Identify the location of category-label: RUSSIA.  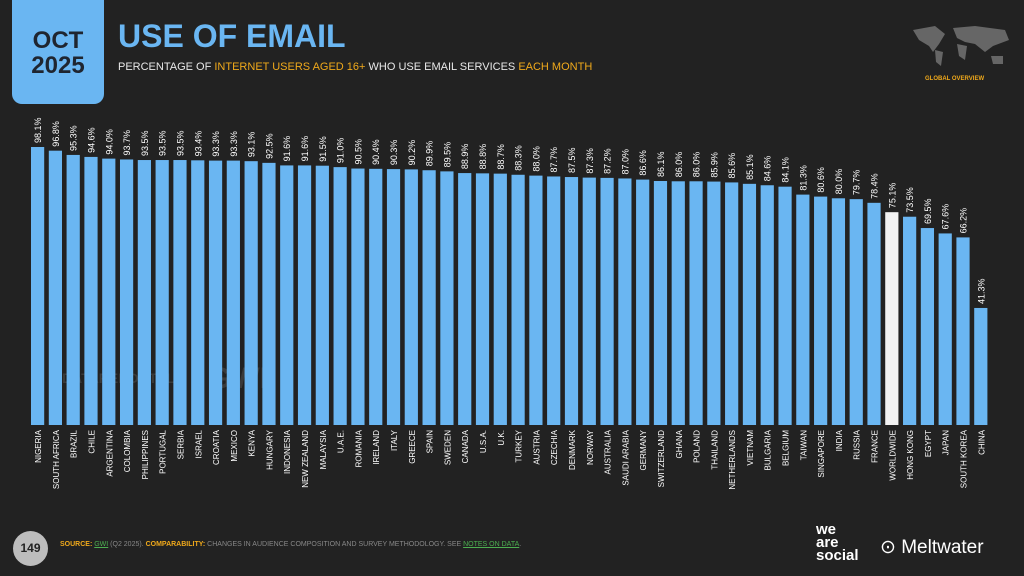
(857, 444).